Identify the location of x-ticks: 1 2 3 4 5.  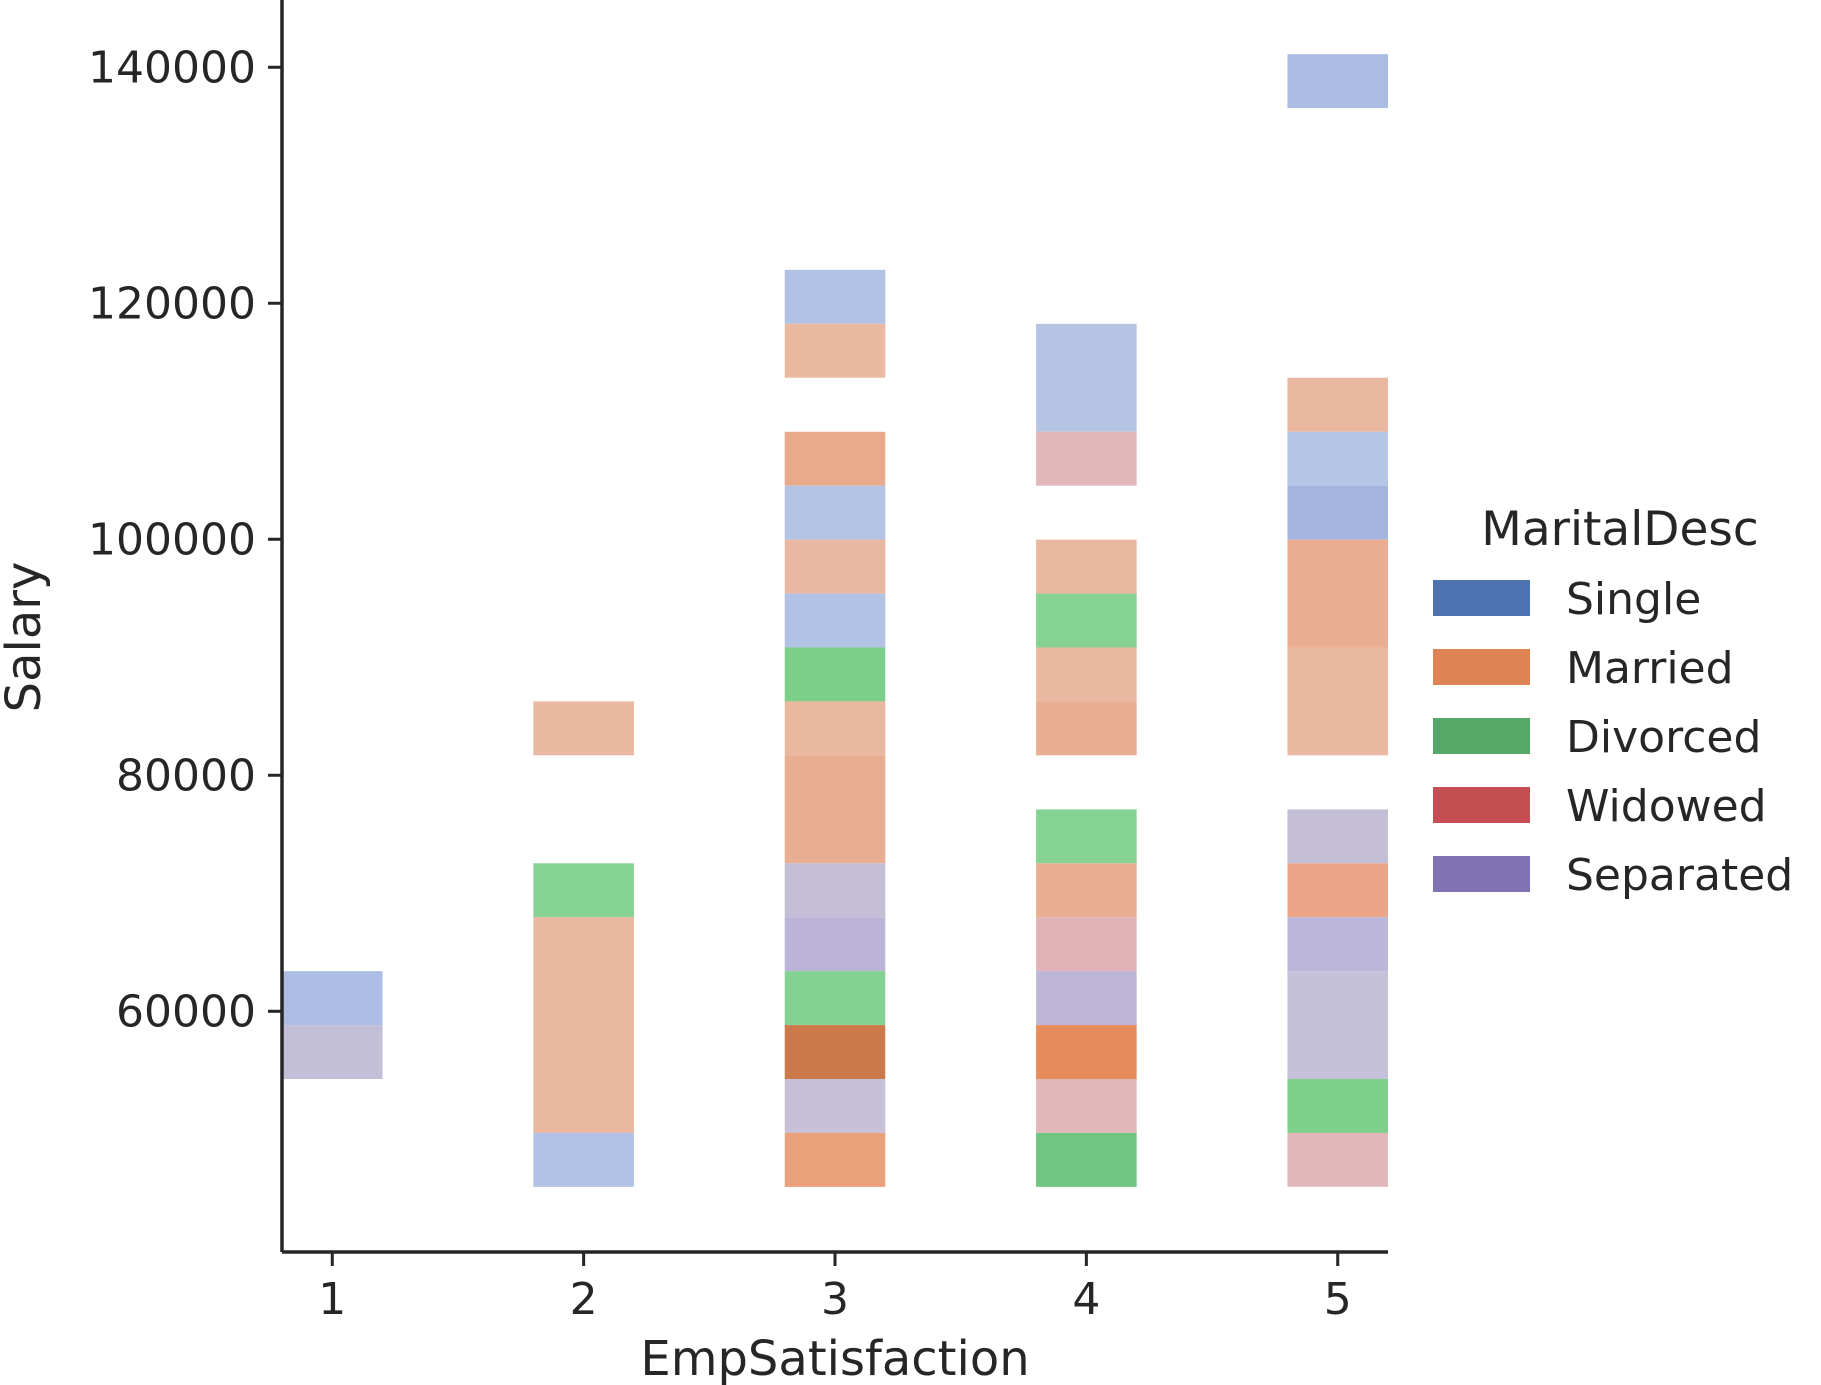
(835, 1288).